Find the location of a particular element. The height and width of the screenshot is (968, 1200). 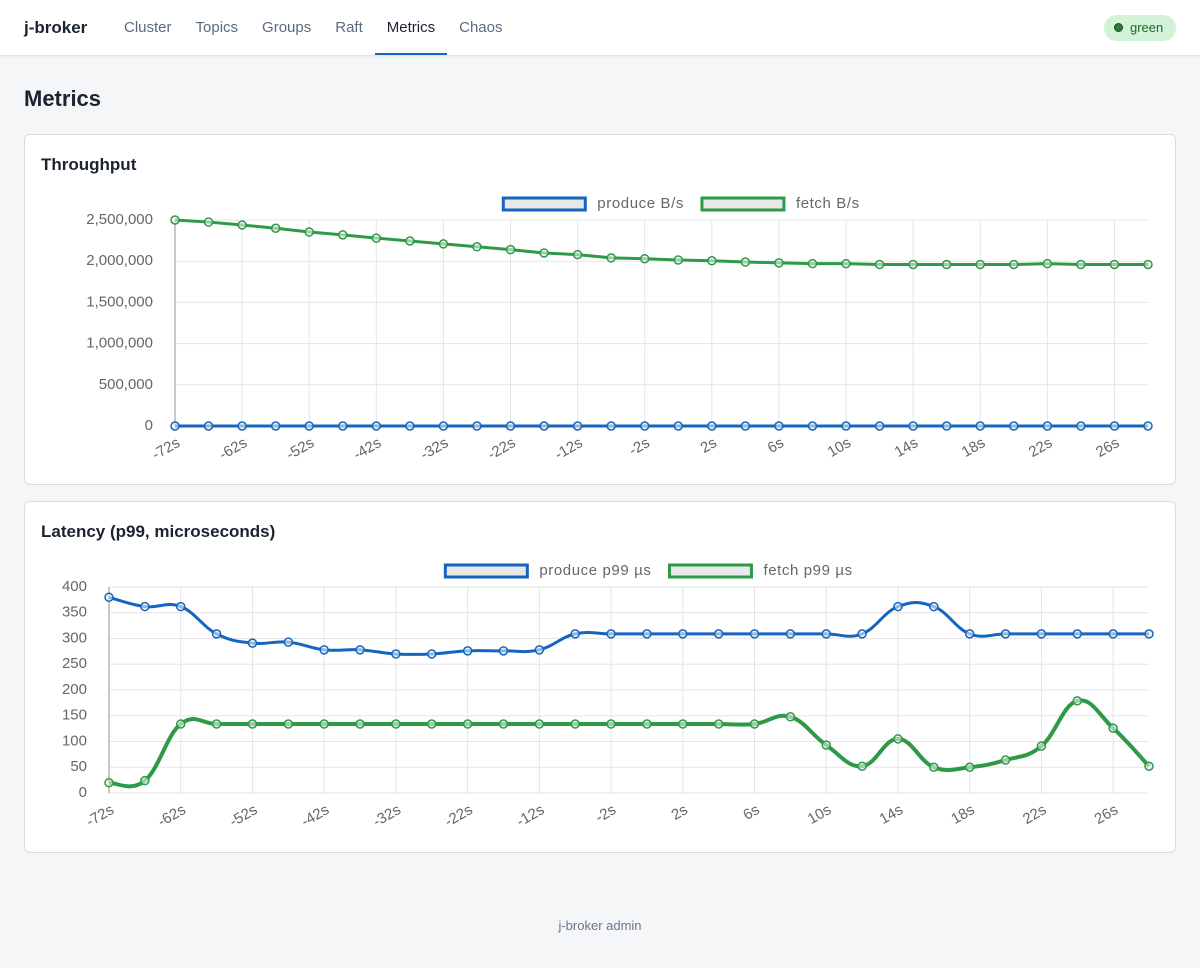

x-tick-label: 26s is located at coordinates (1106, 814).